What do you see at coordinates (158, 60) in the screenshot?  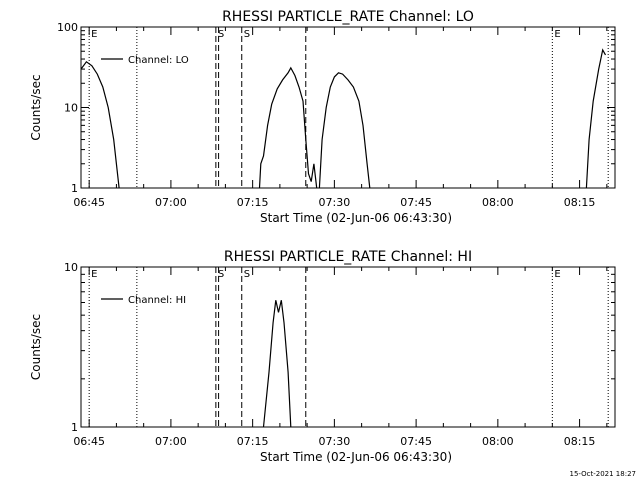 I see `legend-entry: Channel: LO` at bounding box center [158, 60].